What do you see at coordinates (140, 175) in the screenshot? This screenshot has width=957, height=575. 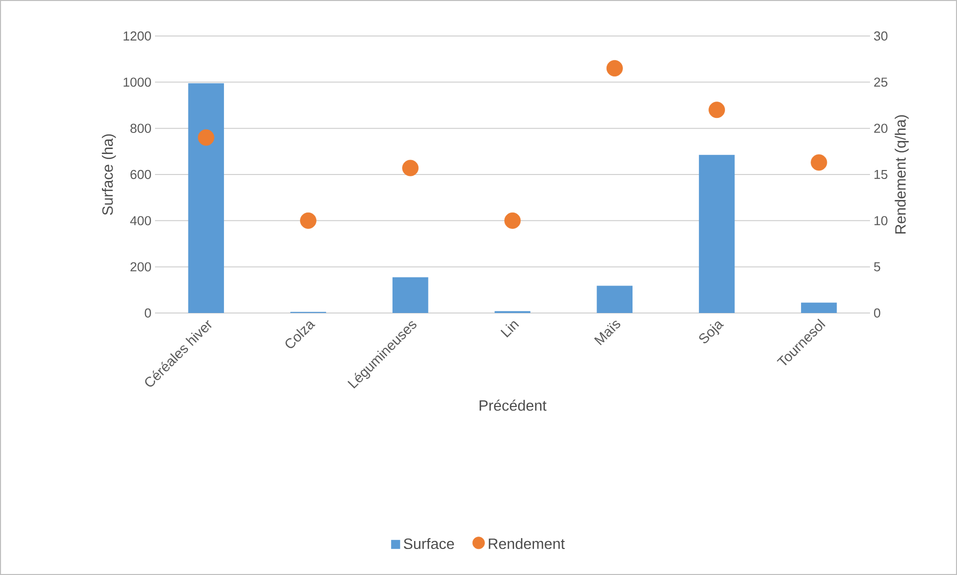 I see `y-tick-label: 600` at bounding box center [140, 175].